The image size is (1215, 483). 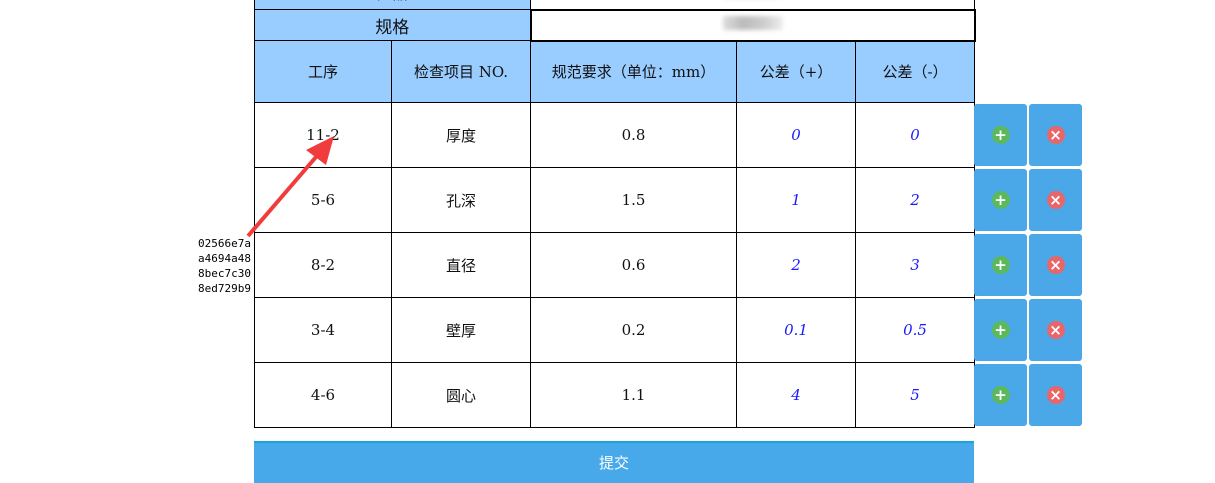 I want to click on header-spec: 规范要求（单位：mm）, so click(x=634, y=71).